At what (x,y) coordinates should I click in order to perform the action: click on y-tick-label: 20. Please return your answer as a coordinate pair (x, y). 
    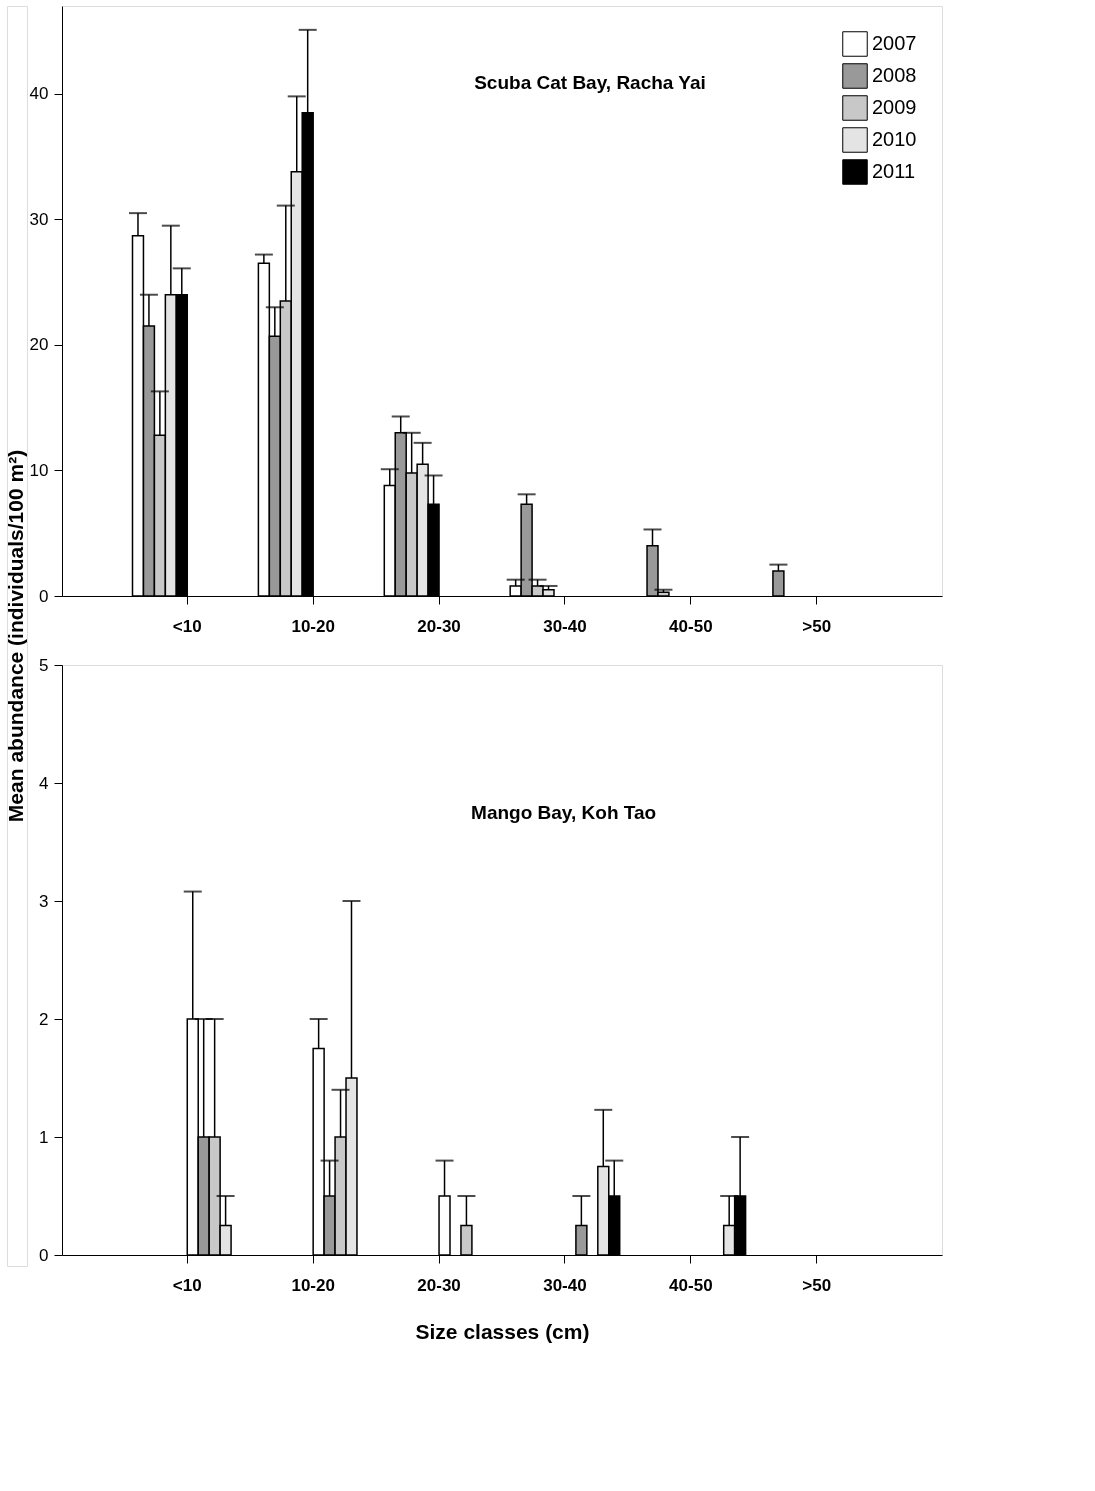
    Looking at the image, I should click on (39, 345).